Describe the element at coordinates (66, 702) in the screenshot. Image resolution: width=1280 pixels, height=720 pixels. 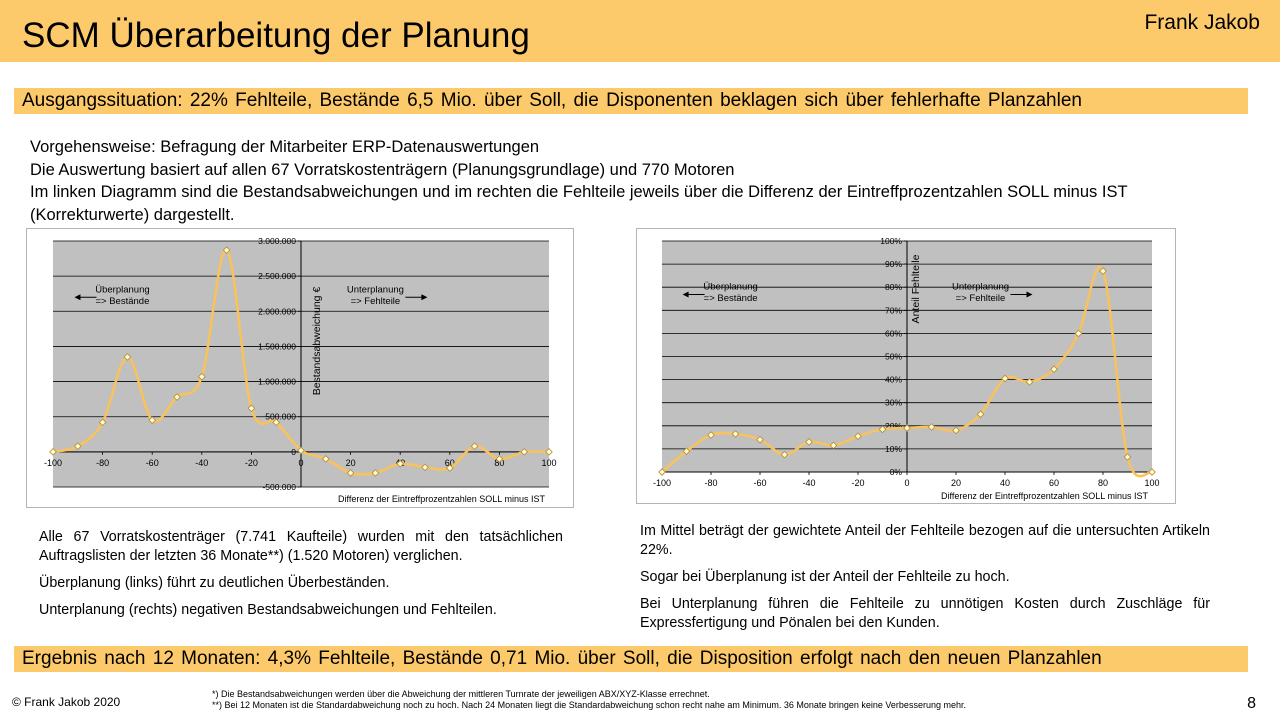
I see `copyright: © Frank Jakob 2020` at that location.